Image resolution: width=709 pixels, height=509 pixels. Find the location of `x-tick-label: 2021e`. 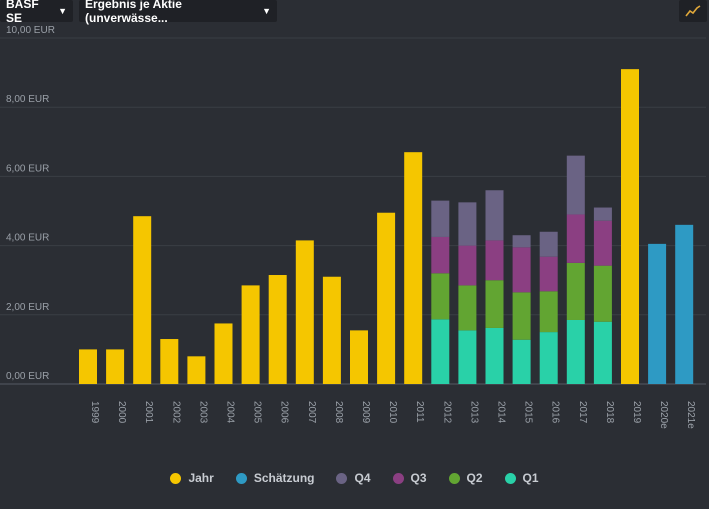

x-tick-label: 2021e is located at coordinates (690, 415).